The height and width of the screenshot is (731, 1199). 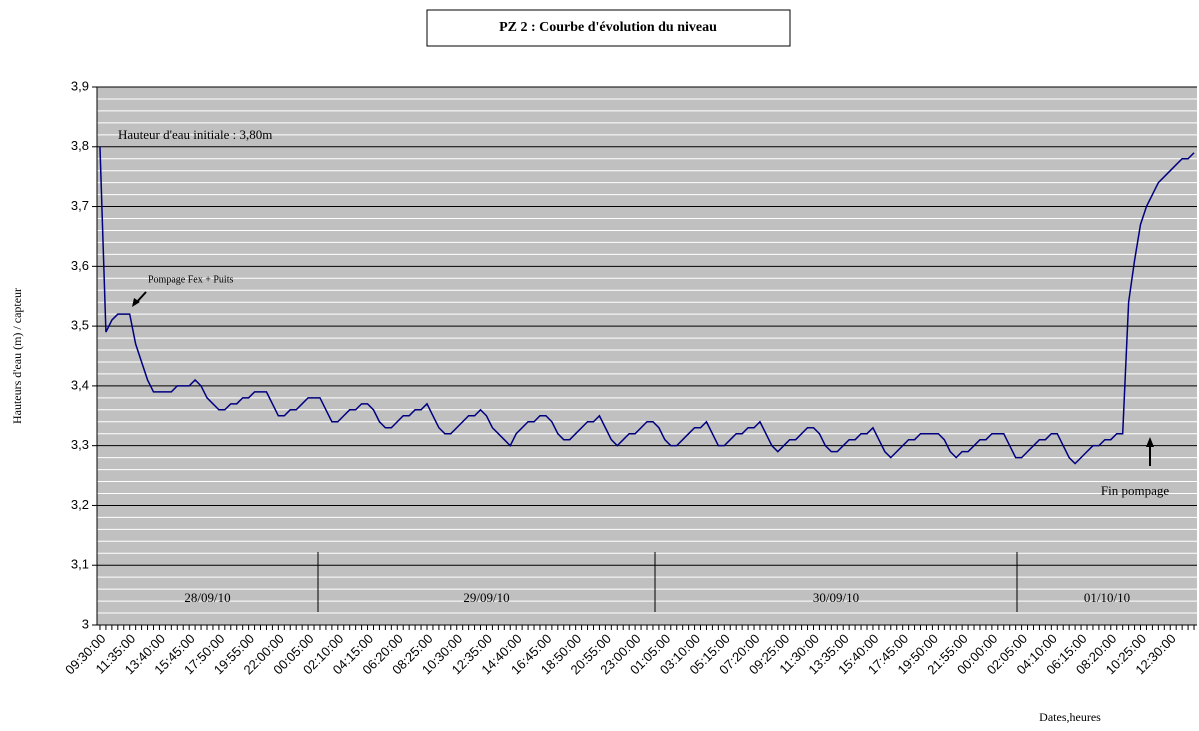 I want to click on y-tick-label: 3,8, so click(x=80, y=145).